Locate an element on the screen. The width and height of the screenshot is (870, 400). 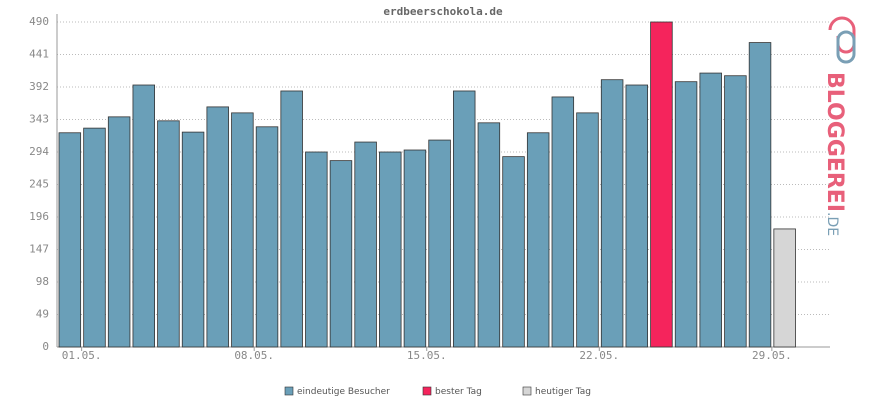
y-tick-label: 441 is located at coordinates (39, 54).